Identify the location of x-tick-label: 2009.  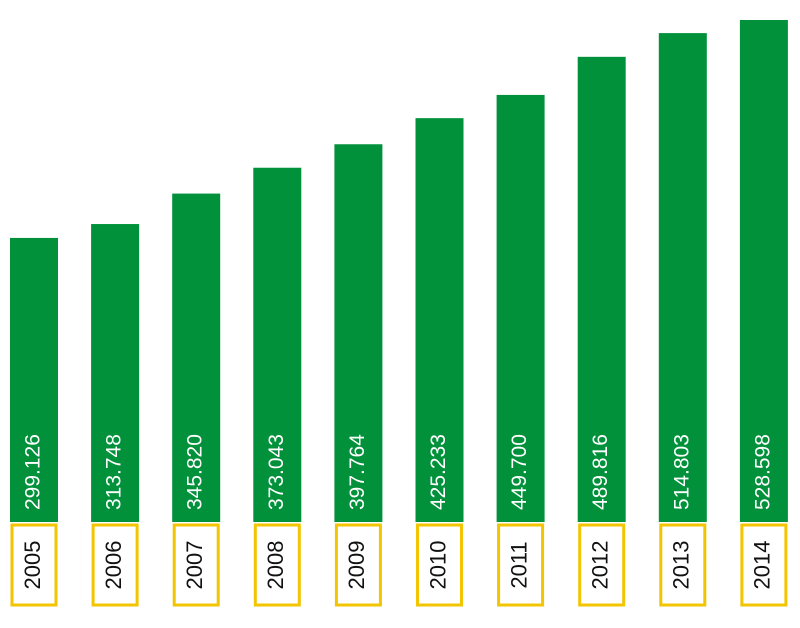
(356, 565).